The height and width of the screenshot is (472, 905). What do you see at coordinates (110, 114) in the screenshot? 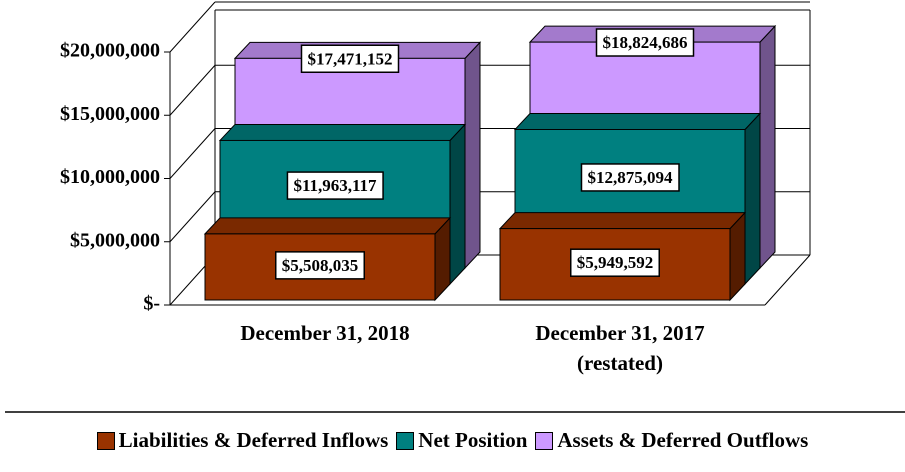
I see `y-tick-label: $15,000,000` at bounding box center [110, 114].